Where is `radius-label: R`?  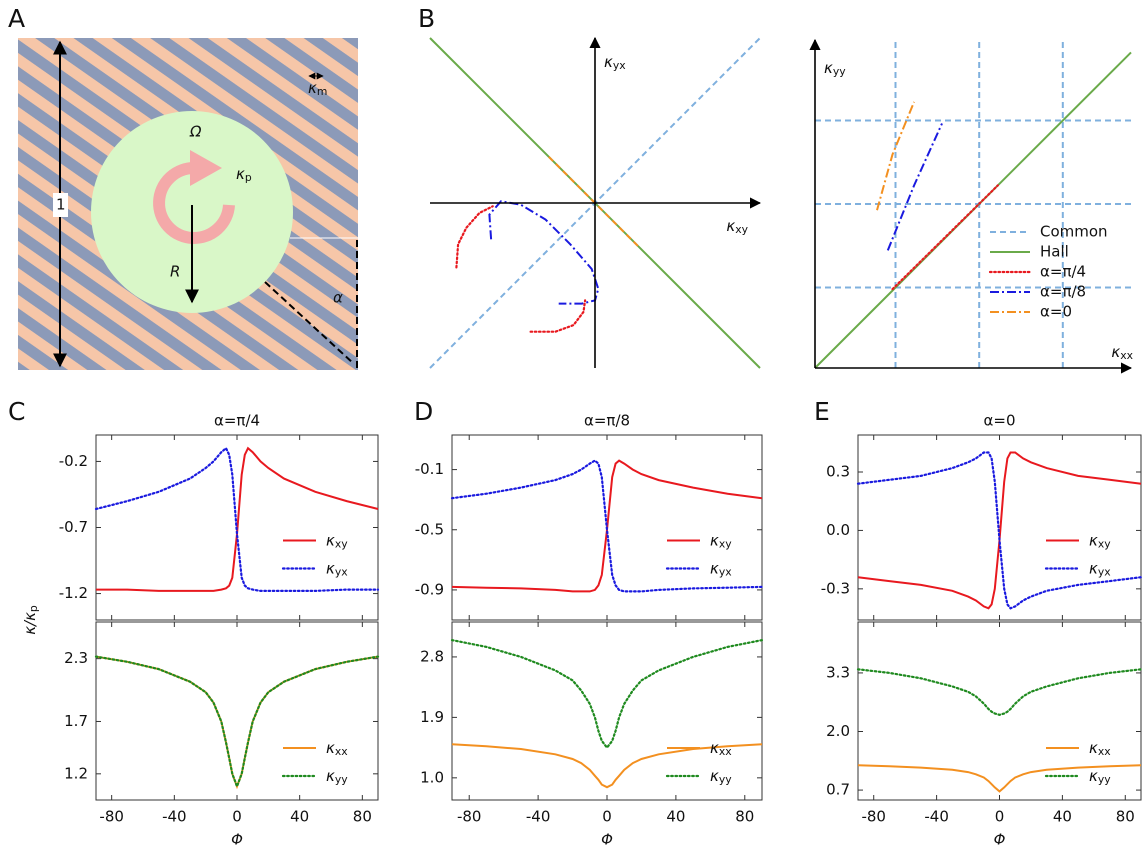 radius-label: R is located at coordinates (175, 272).